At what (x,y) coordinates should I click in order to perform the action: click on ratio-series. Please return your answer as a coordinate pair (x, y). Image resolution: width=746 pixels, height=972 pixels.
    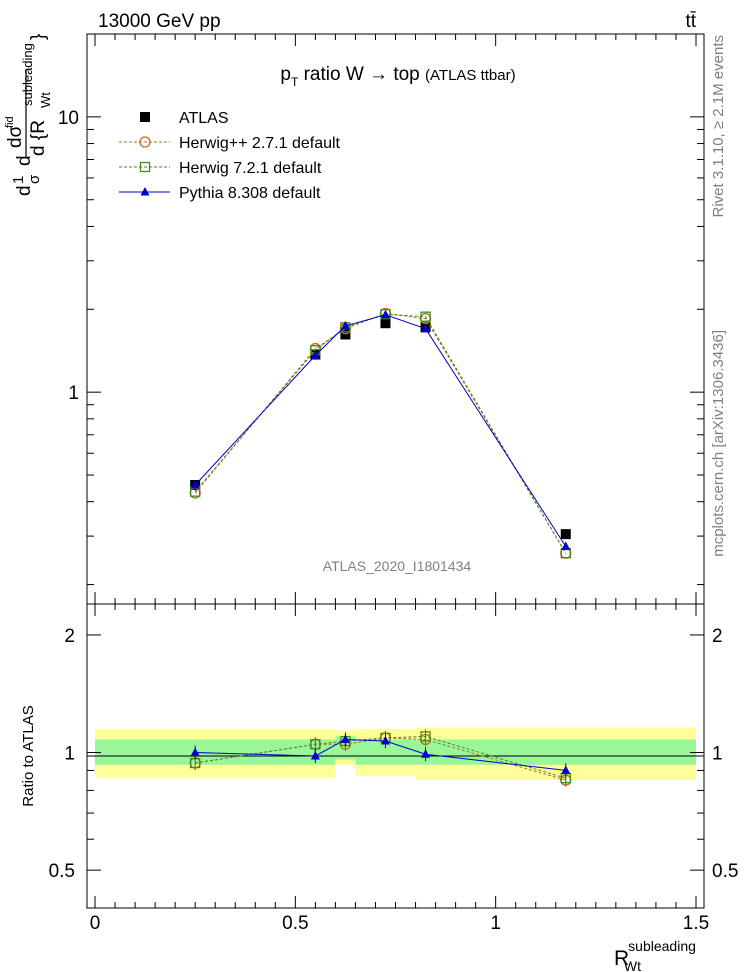
    Looking at the image, I should click on (380, 758).